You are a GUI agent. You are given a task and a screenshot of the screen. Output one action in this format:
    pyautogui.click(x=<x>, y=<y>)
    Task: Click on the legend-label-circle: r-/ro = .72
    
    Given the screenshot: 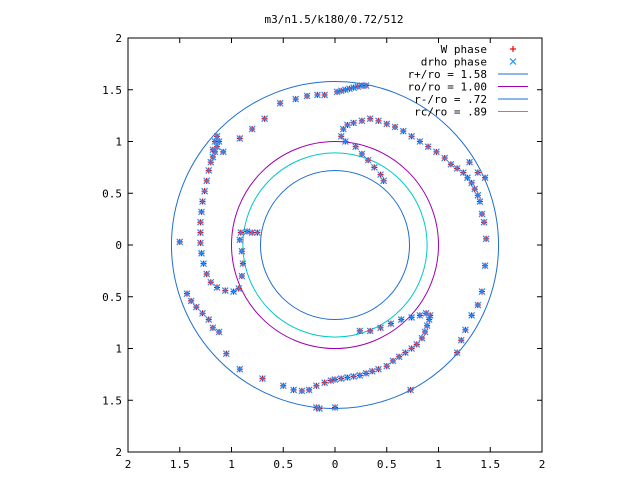 What is the action you would take?
    pyautogui.click(x=450, y=99)
    